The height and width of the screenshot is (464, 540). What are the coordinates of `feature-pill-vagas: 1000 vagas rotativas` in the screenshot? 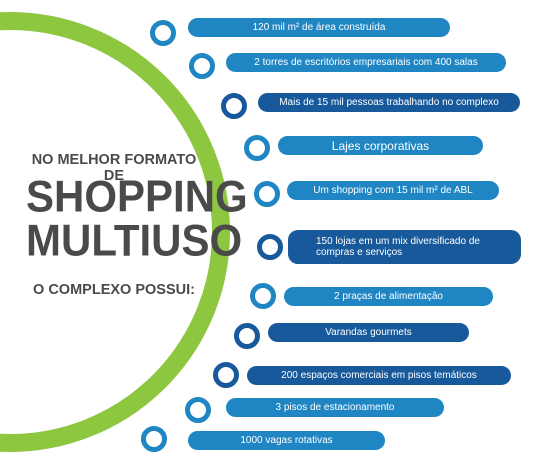 It's located at (286, 440).